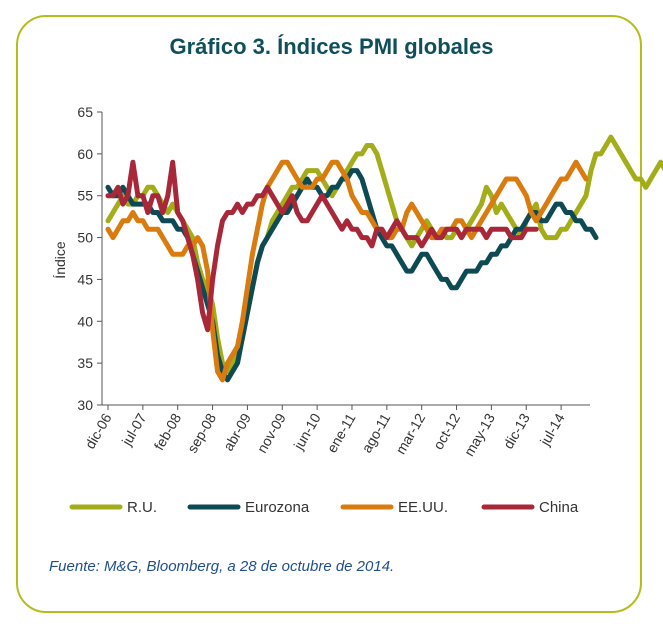 Image resolution: width=663 pixels, height=631 pixels. Describe the element at coordinates (134, 429) in the screenshot. I see `x-tick-label: jul-07` at that location.